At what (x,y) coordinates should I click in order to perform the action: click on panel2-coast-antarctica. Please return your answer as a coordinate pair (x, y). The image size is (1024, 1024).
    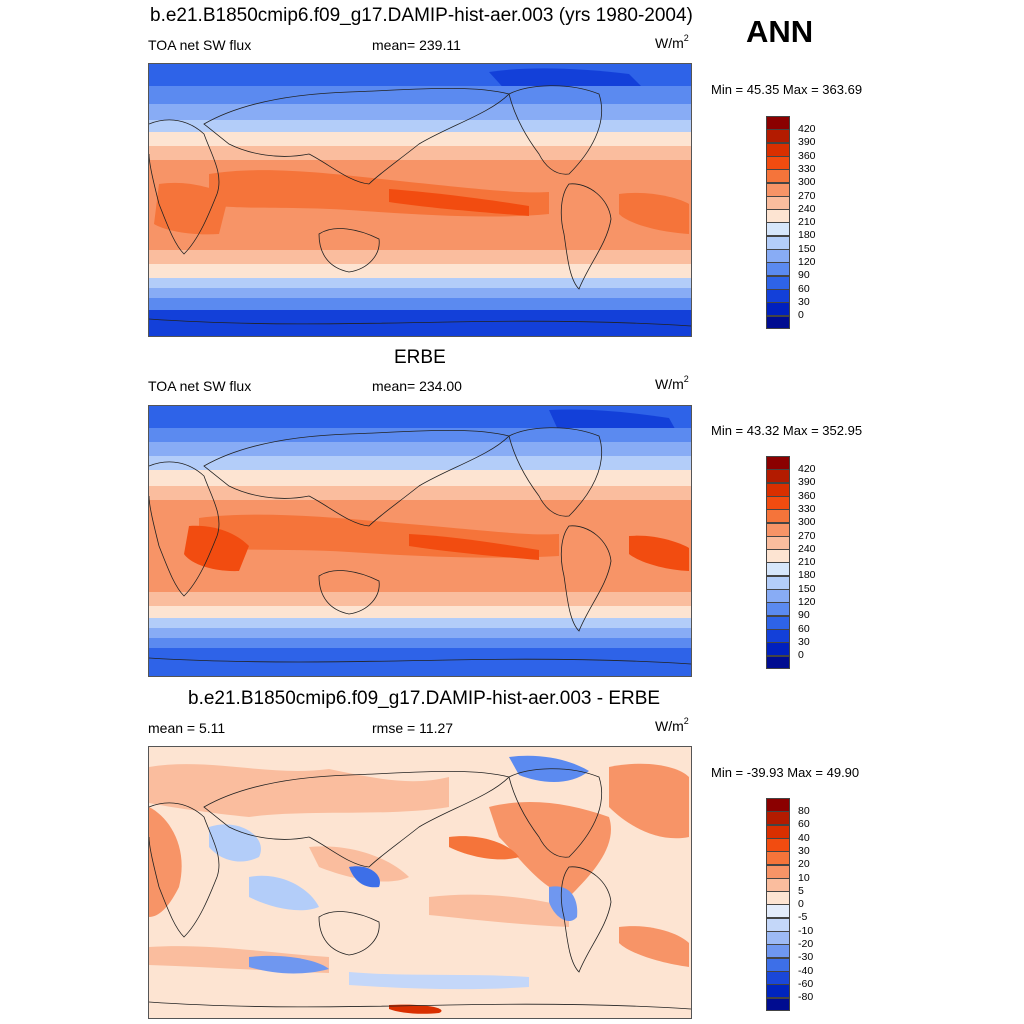
    Looking at the image, I should click on (420, 661).